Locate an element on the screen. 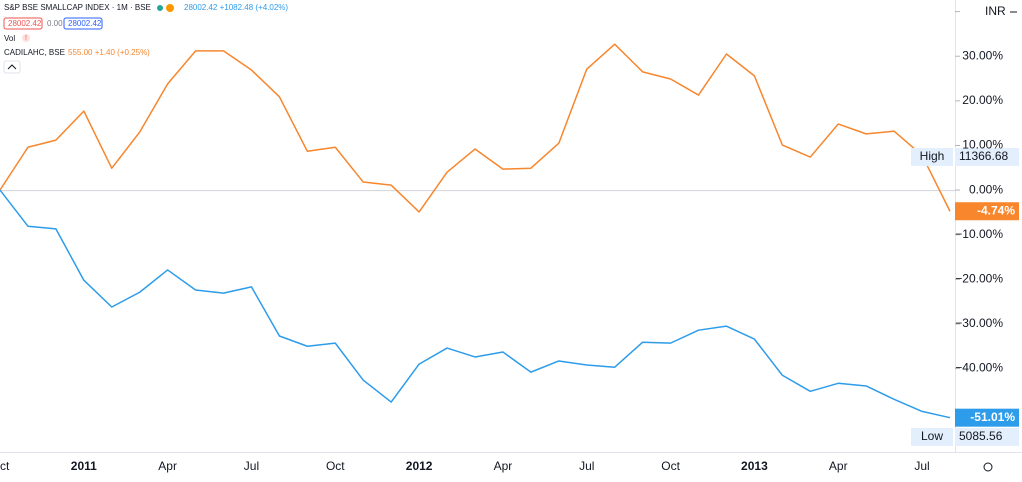  x-tick-label: 2012 is located at coordinates (419, 466).